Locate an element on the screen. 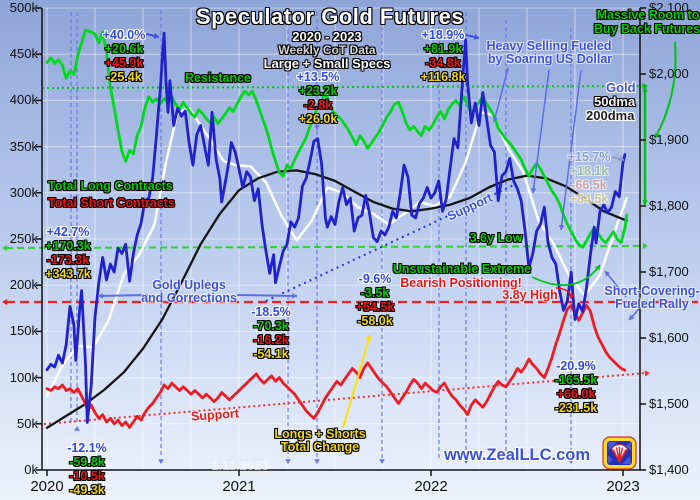 Image resolution: width=700 pixels, height=500 pixels. short-covering-label-2: Fueled Rally is located at coordinates (652, 304).